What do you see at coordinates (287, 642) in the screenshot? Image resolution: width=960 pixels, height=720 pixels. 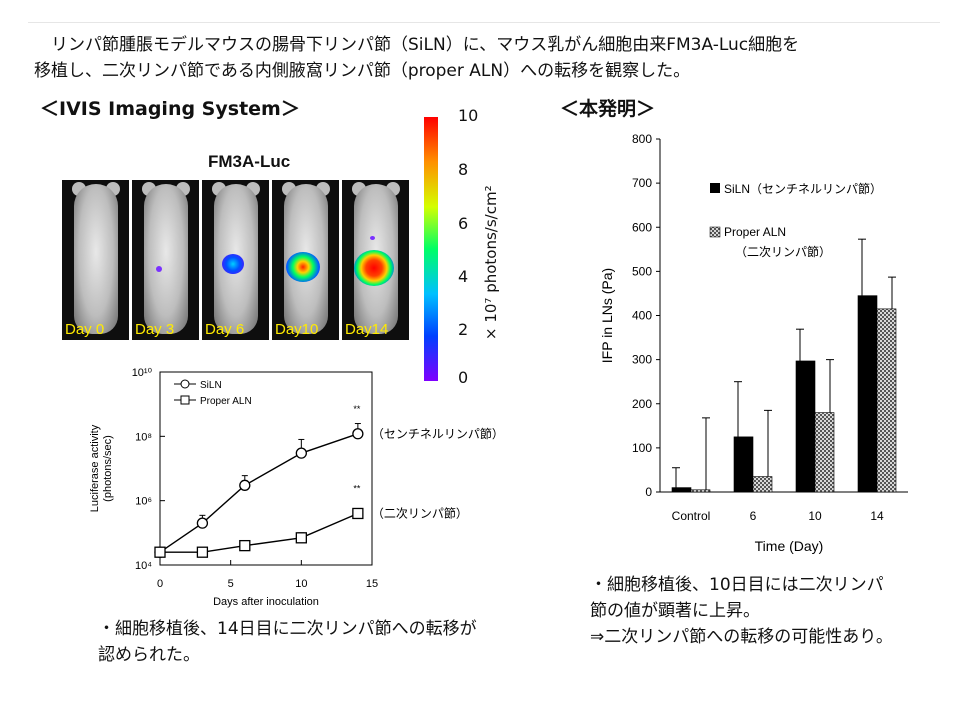 I see `note-left: ・細胞移植後、14日目に二次リンパ節への転移が 認められた。` at bounding box center [287, 642].